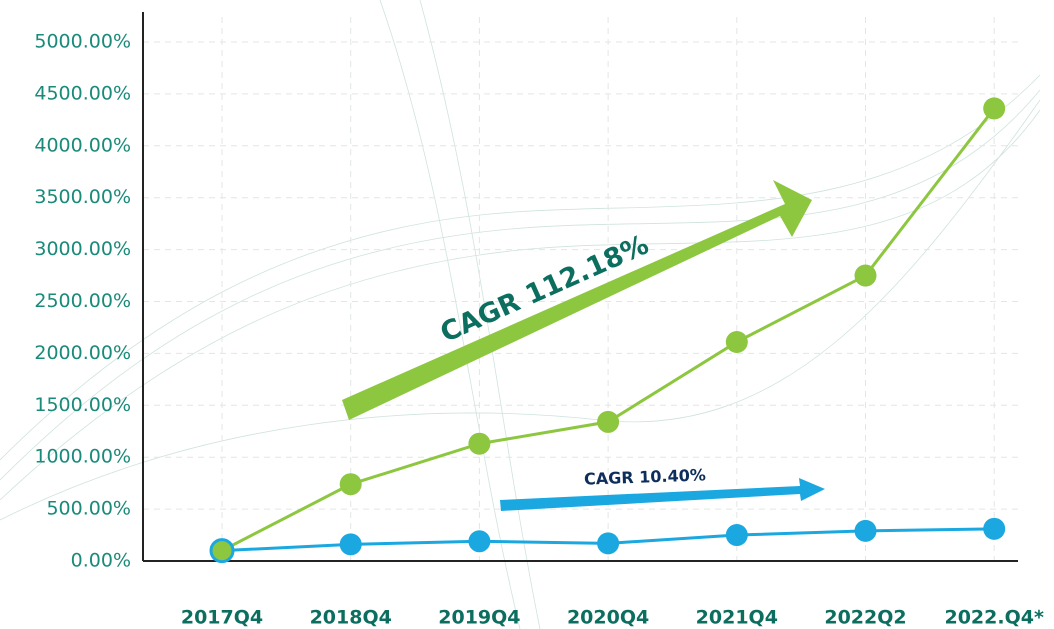 The image size is (1054, 629). I want to click on x-tick-label: 2017Q4, so click(222, 618).